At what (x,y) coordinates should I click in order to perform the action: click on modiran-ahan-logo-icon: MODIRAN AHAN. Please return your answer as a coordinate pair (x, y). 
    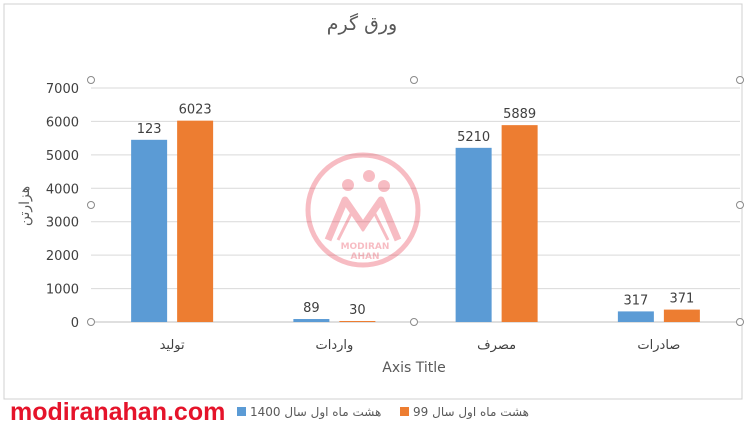
    Looking at the image, I should click on (363, 210).